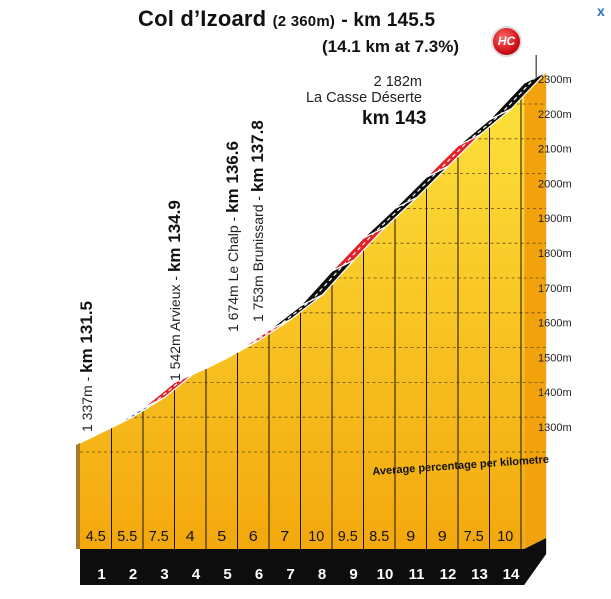 This screenshot has width=611, height=599. I want to click on summit-note-name: La Casse Déserte, so click(363, 98).